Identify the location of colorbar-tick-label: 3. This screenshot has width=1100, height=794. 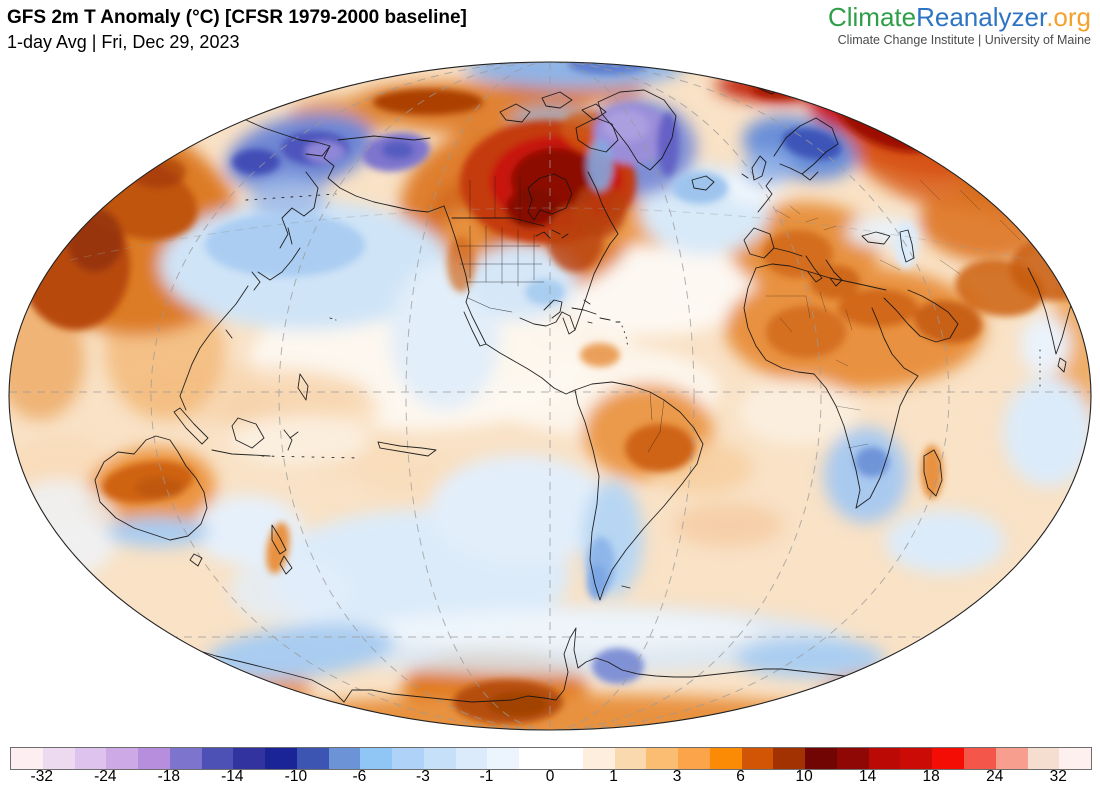
(677, 776).